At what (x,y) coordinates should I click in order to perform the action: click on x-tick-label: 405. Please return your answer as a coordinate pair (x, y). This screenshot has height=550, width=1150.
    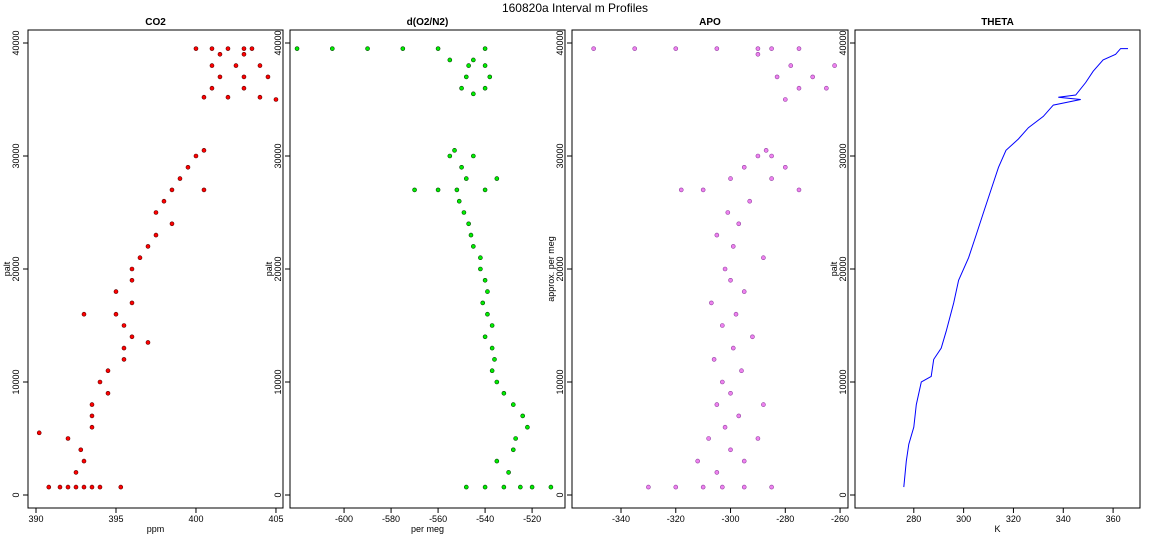
    Looking at the image, I should click on (275, 519).